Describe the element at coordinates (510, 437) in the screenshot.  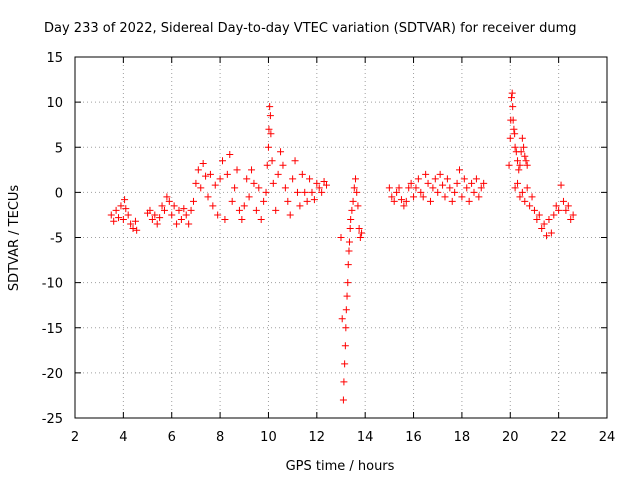
I see `x-tick-label: 20` at that location.